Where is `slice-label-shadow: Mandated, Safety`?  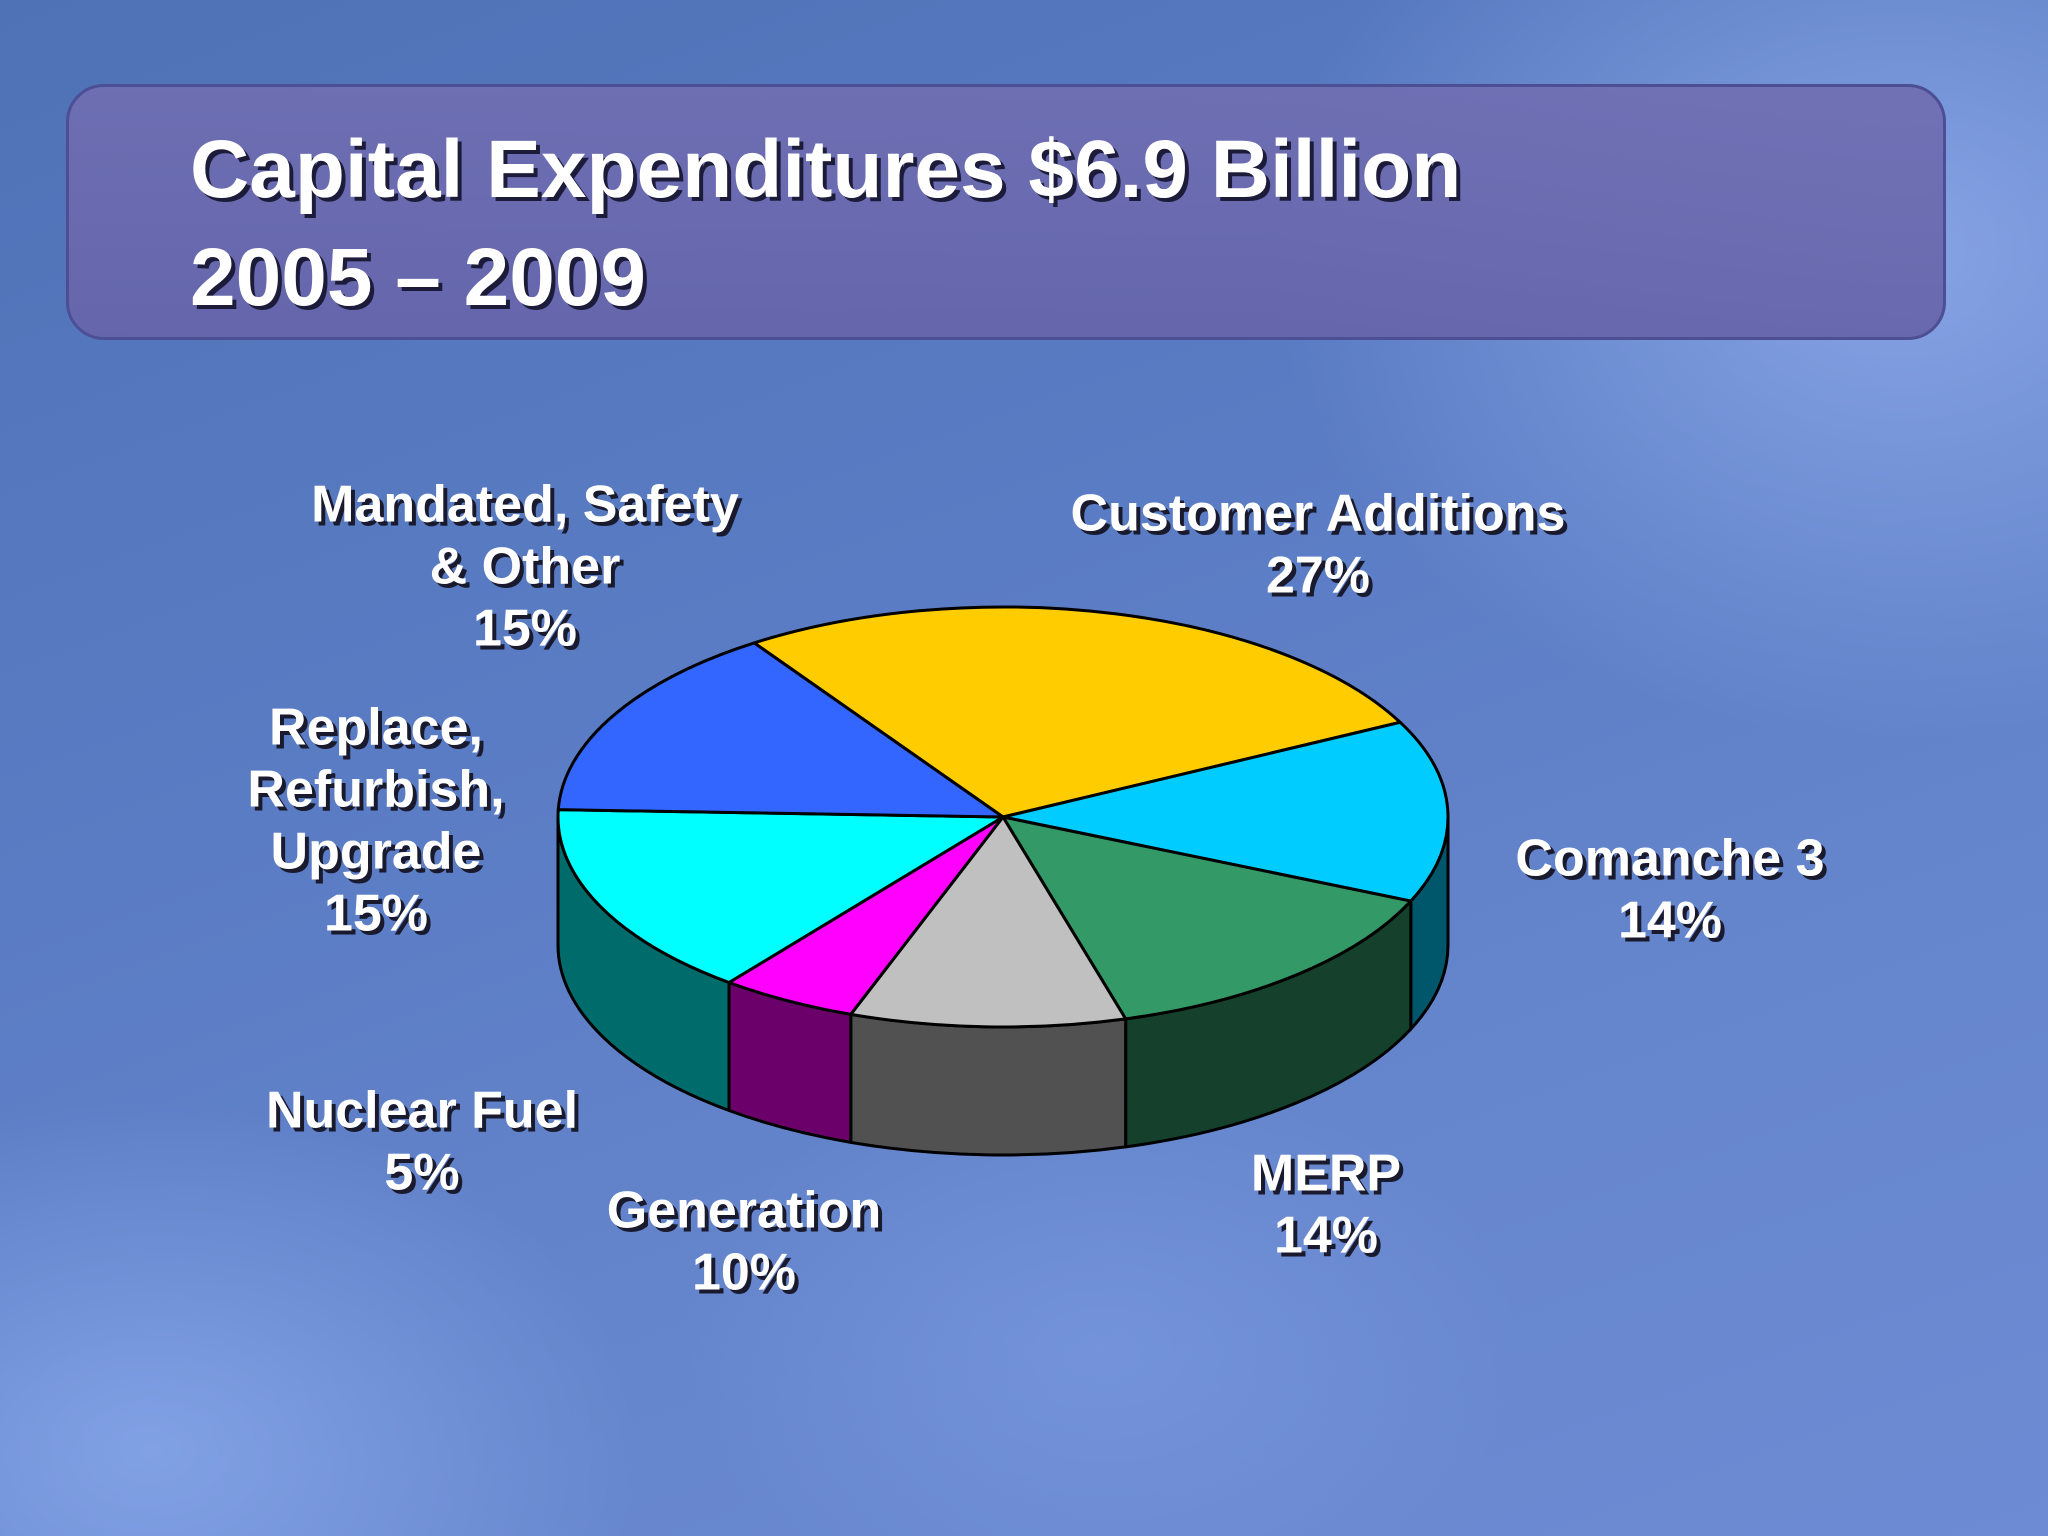 slice-label-shadow: Mandated, Safety is located at coordinates (529, 509).